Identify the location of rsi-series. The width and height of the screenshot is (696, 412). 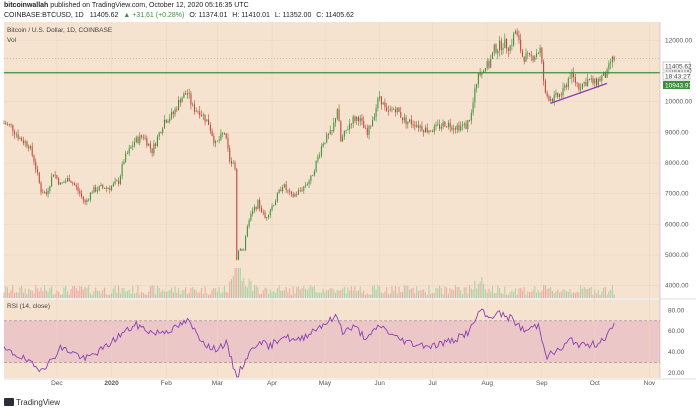
(309, 343).